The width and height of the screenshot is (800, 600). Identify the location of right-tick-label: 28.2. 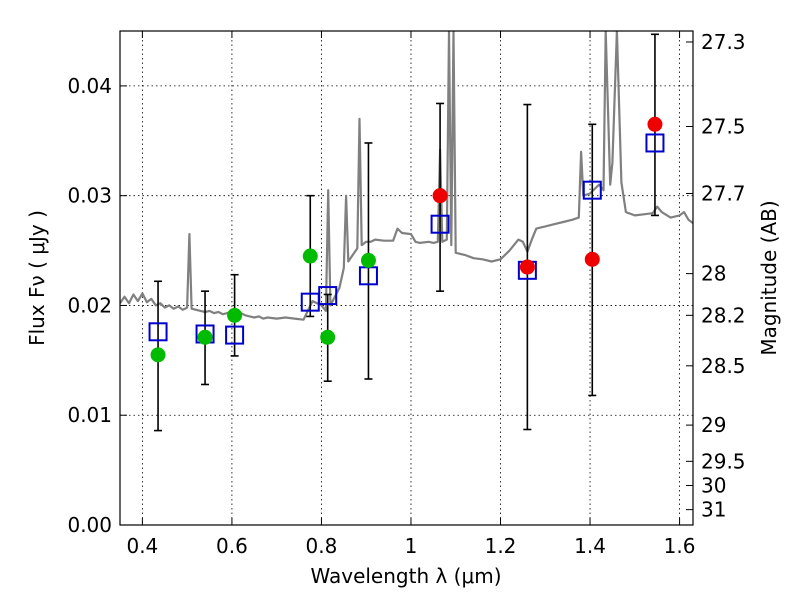
(723, 315).